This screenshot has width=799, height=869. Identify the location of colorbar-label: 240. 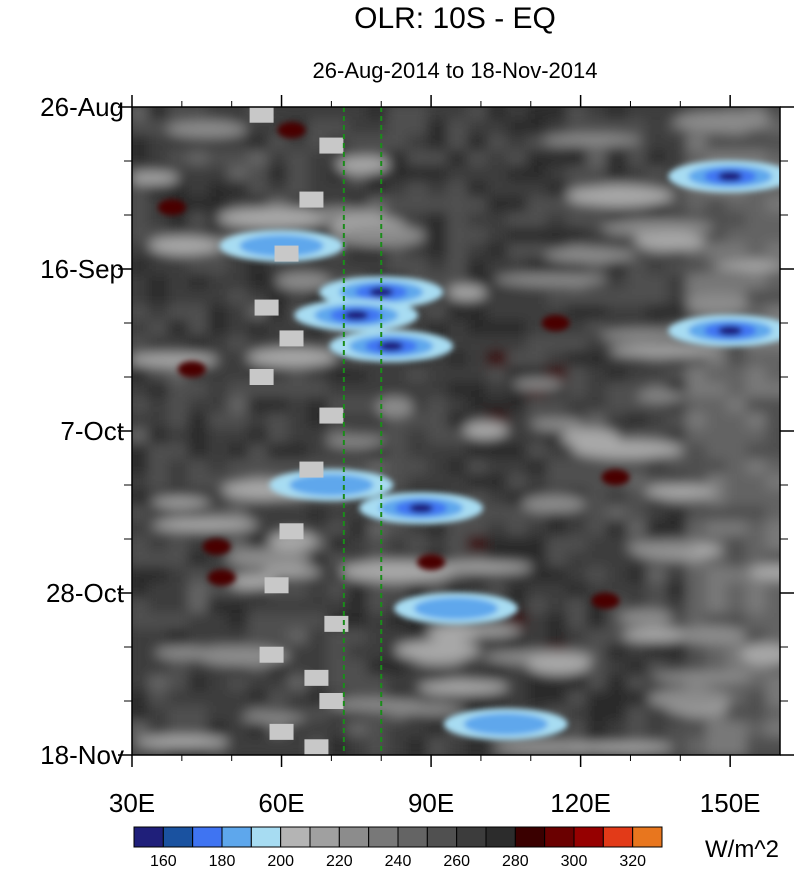
(398, 861).